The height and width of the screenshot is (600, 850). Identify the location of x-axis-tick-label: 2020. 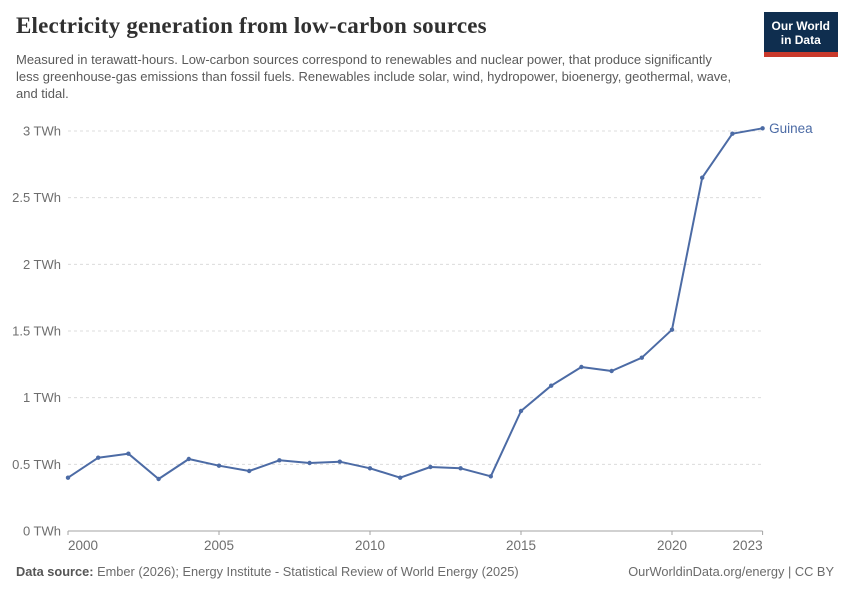
(672, 545).